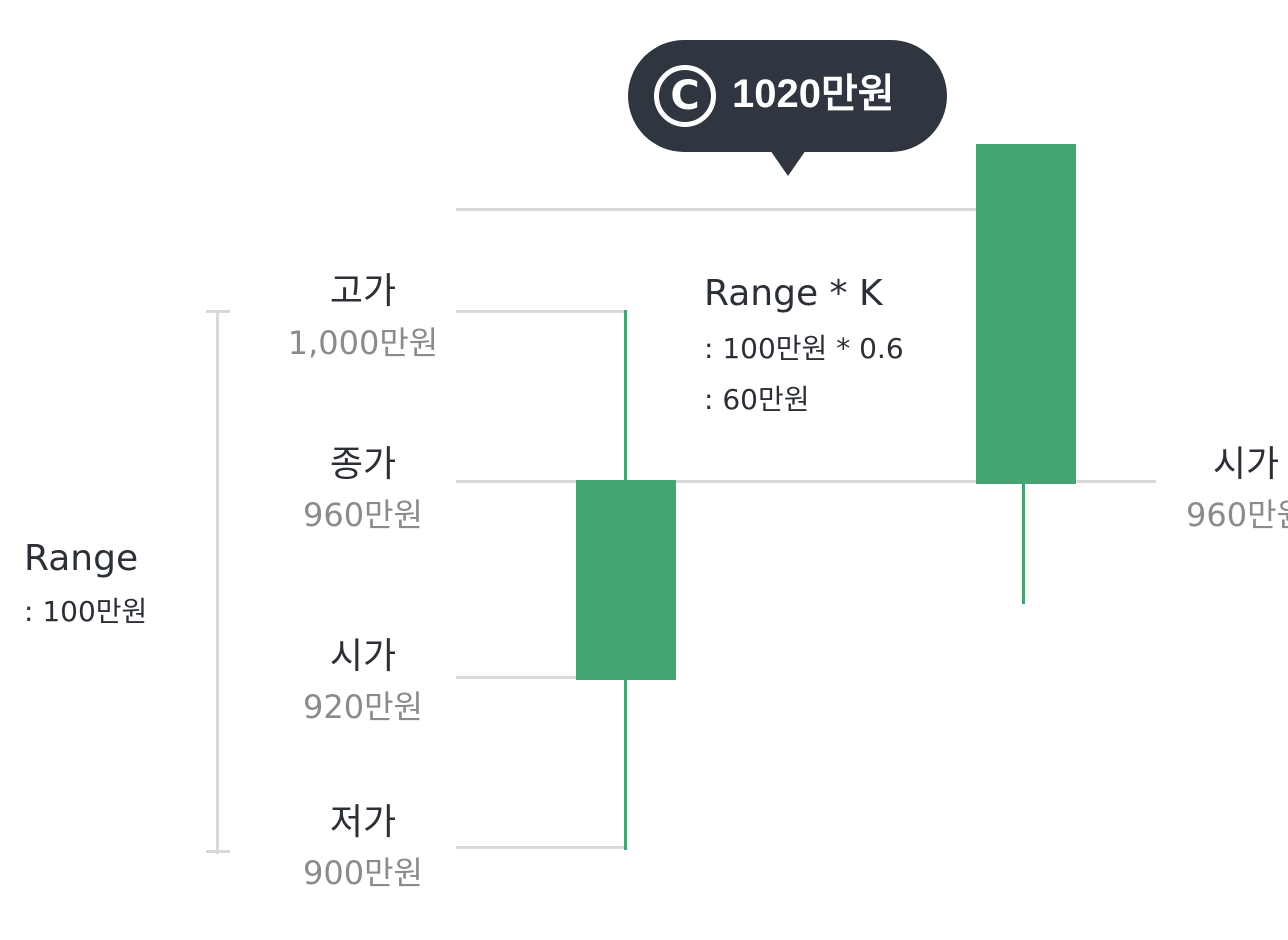  I want to click on high-label-value: 1,000만원, so click(363, 343).